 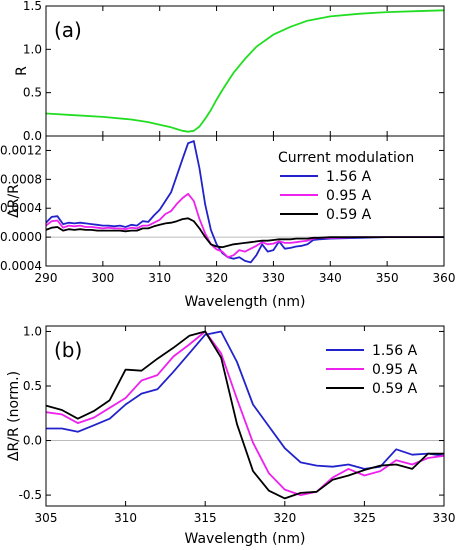 I want to click on panel-label: (a), so click(x=68, y=30).